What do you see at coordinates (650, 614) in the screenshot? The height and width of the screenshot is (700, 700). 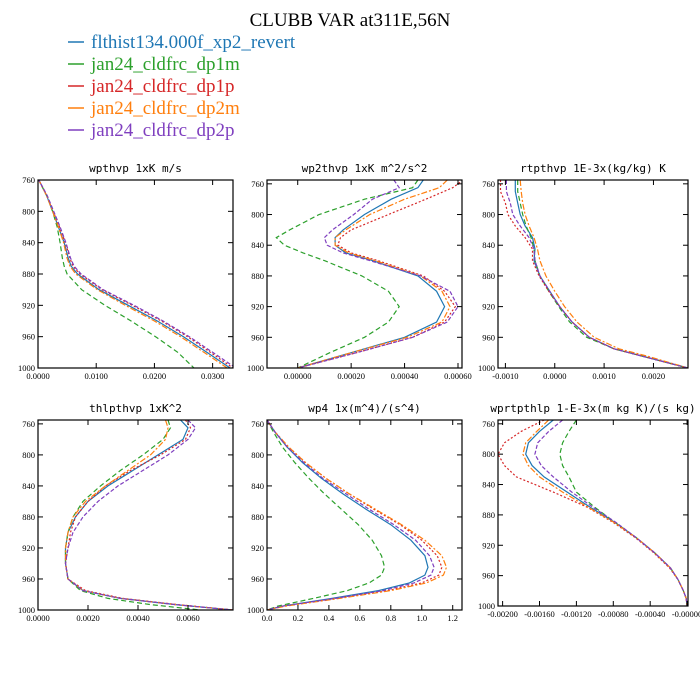 I see `x-tick-label: -0.00040` at bounding box center [650, 614].